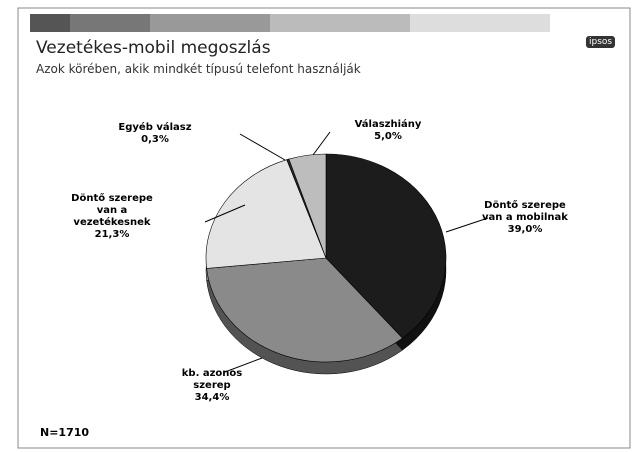 The width and height of the screenshot is (644, 453). Describe the element at coordinates (388, 136) in the screenshot. I see `slice-value-label: 5,0%` at that location.